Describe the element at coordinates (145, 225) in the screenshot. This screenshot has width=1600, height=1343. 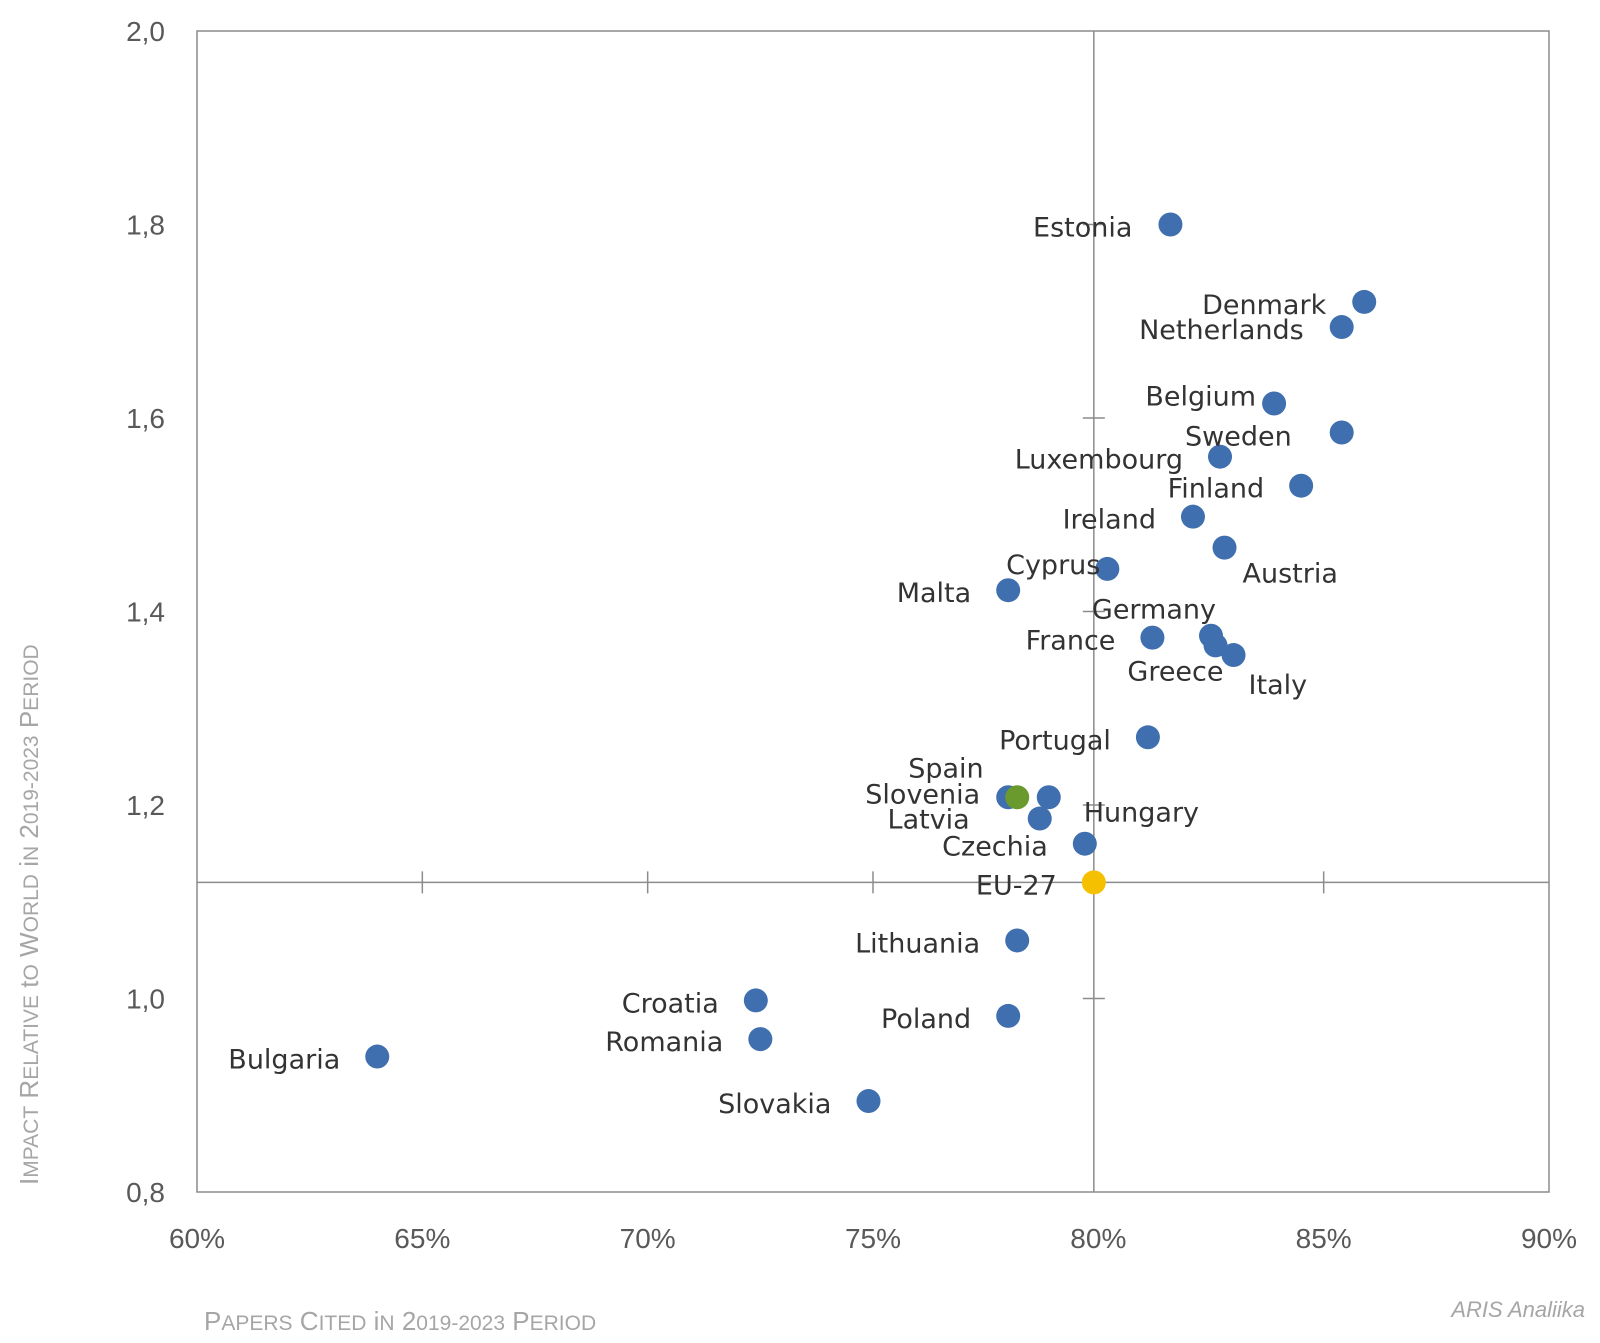
I see `y-tick-label: 1,8` at that location.